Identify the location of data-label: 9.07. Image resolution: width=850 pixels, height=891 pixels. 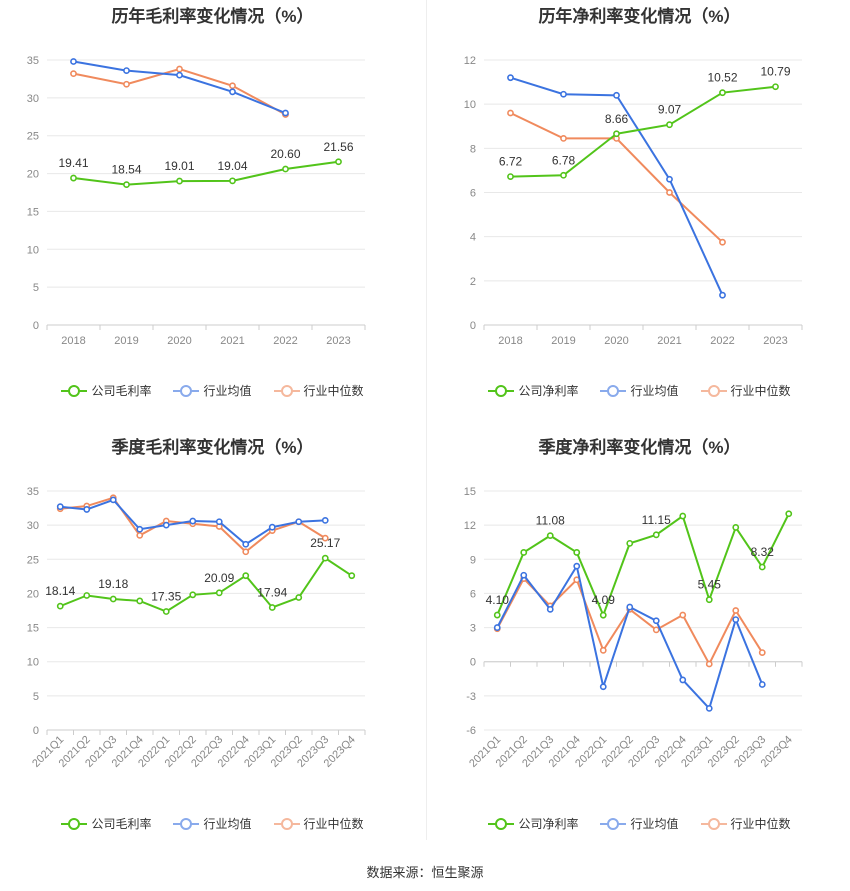
(670, 110).